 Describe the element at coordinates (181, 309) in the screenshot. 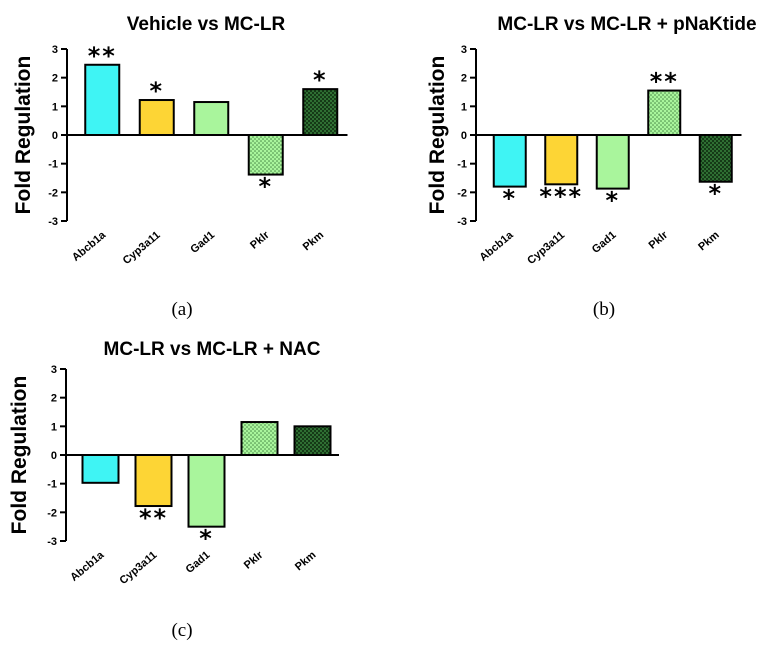

I see `panel-caption: (a)` at that location.